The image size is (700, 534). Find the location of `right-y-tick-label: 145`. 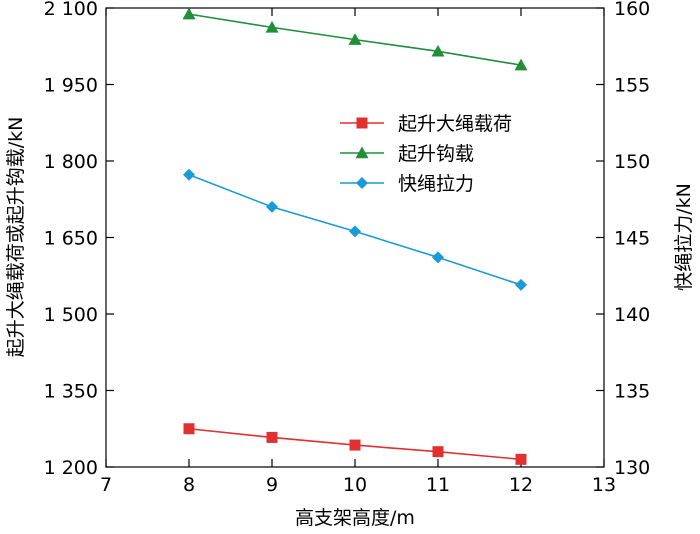

right-y-tick-label: 145 is located at coordinates (632, 239).